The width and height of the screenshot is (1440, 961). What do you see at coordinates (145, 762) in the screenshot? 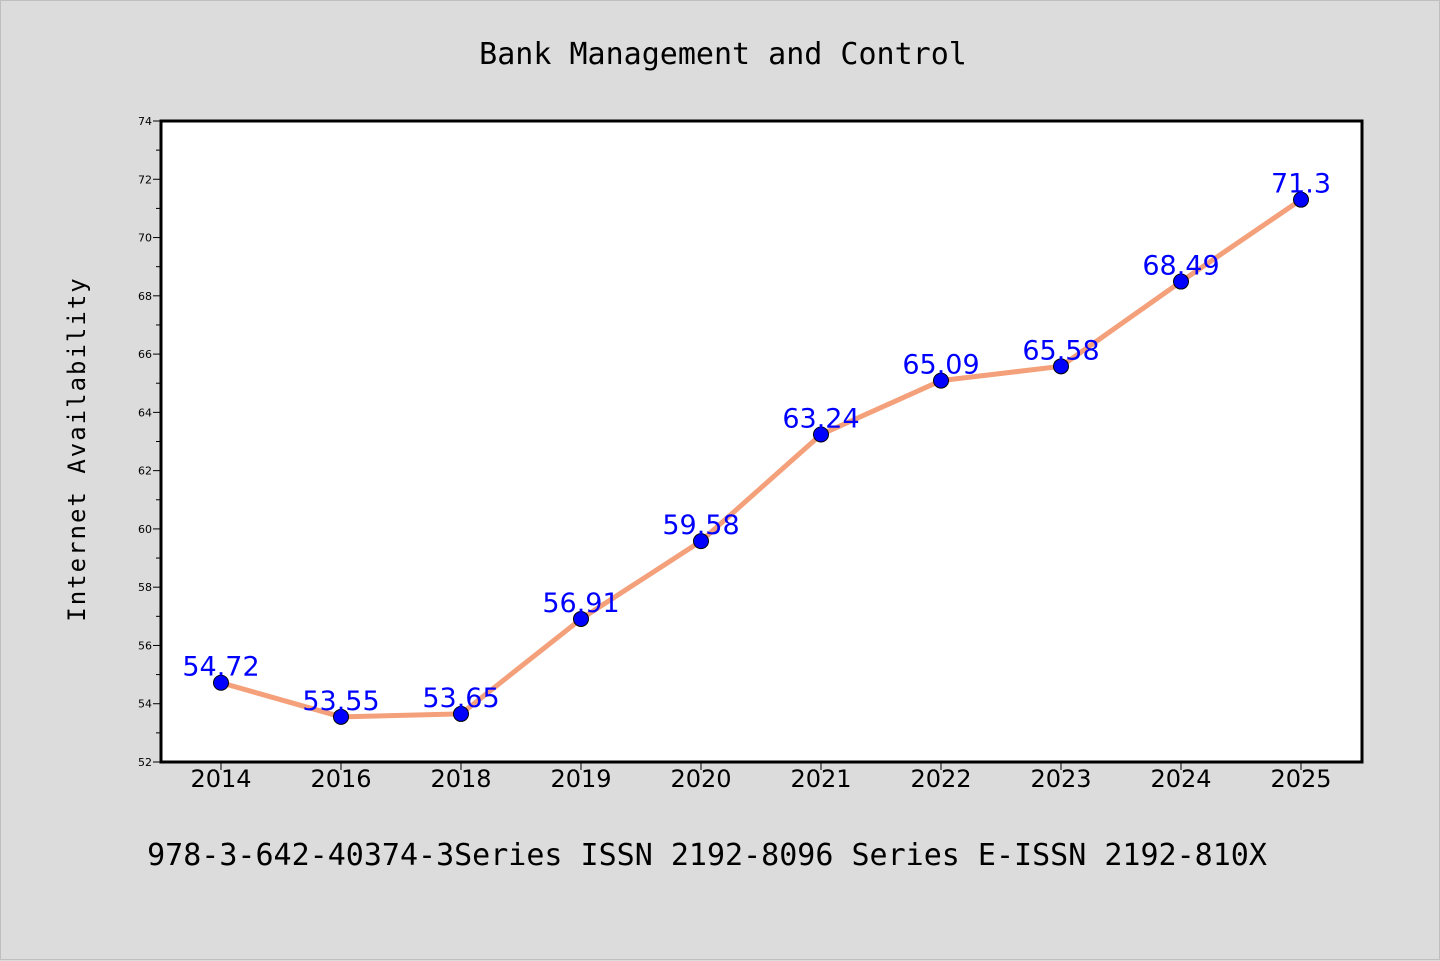
I see `y-tick-label: 52` at bounding box center [145, 762].